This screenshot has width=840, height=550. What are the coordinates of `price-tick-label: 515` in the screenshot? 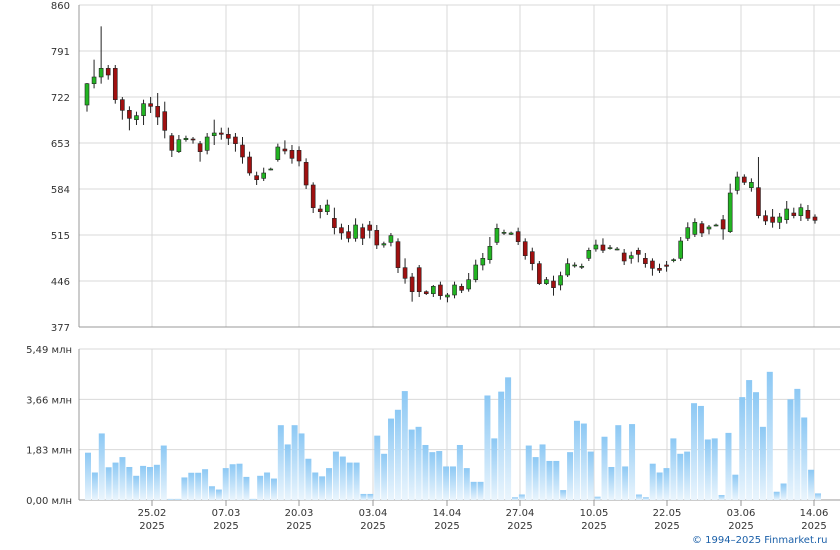 It's located at (60, 236).